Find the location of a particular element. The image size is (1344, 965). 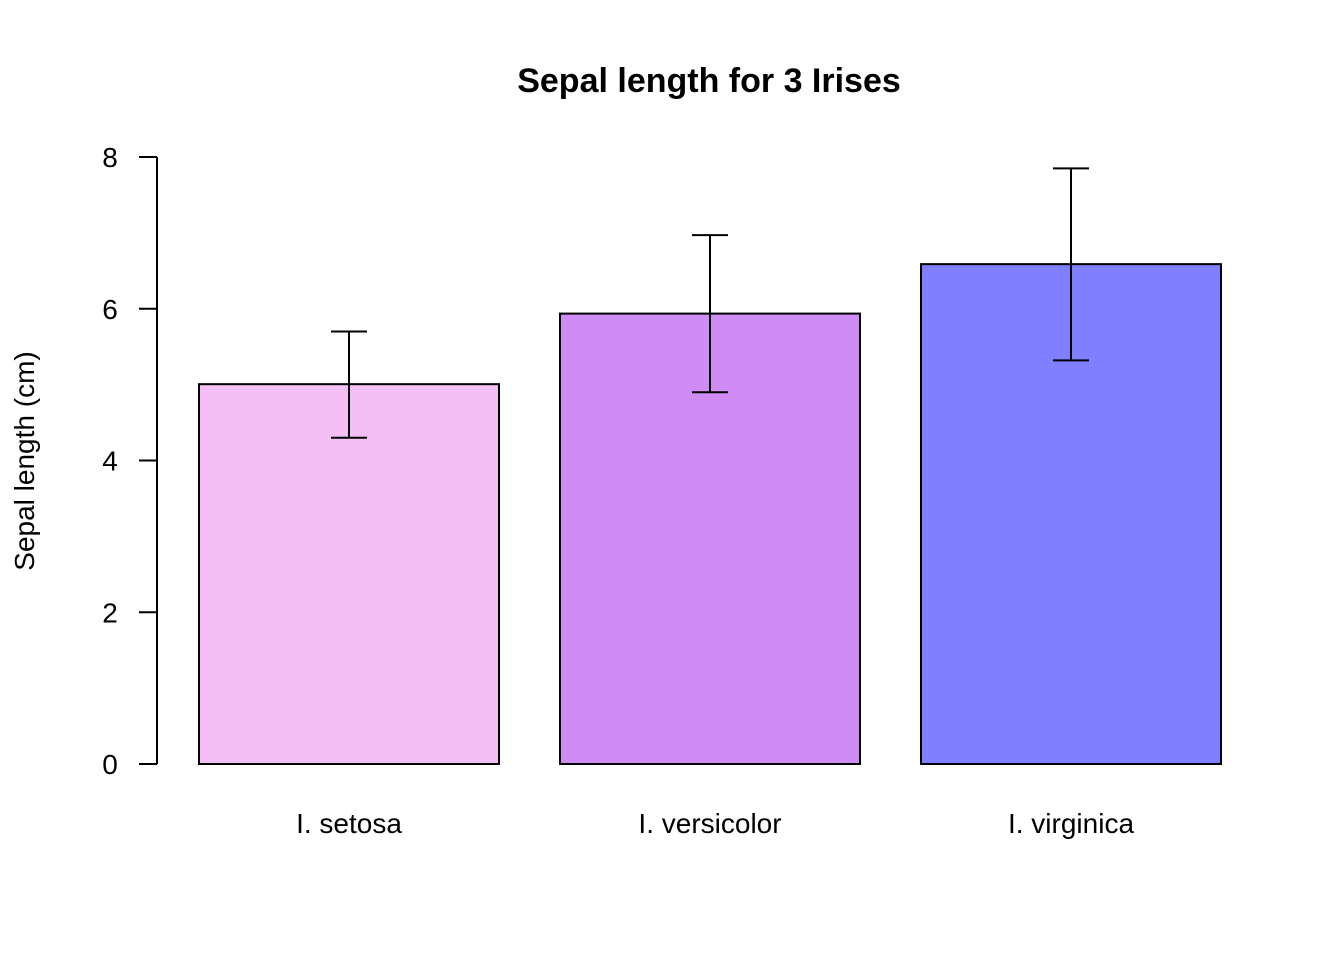

y-tick-label: 4 is located at coordinates (110, 461).